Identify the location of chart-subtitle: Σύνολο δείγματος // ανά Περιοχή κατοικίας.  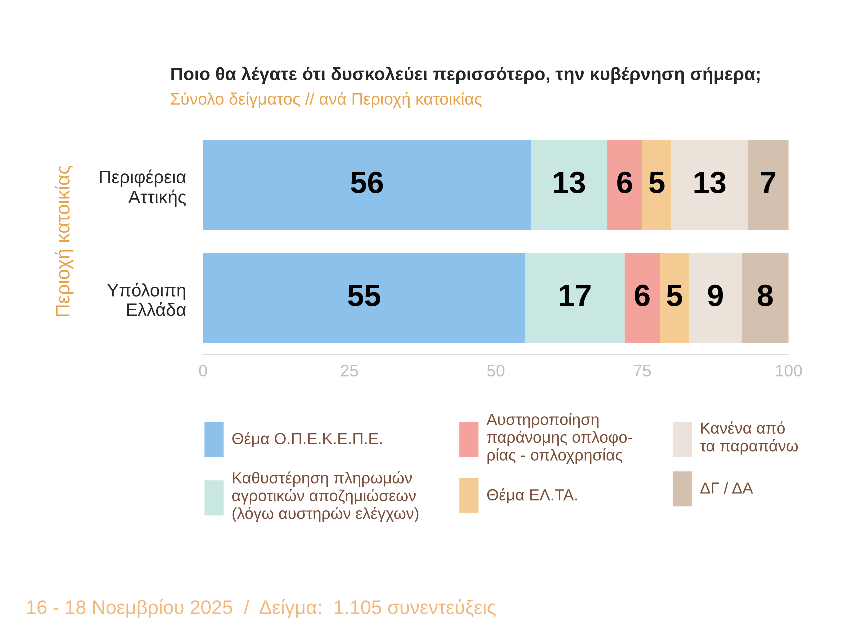
(326, 100).